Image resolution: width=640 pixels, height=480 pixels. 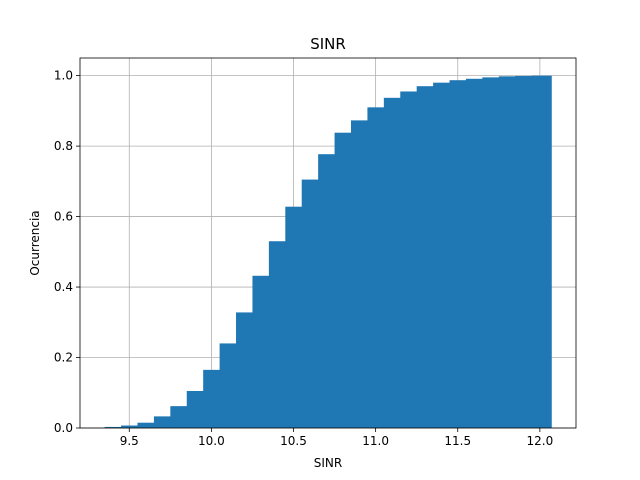 I want to click on y-tick-label: 0.0, so click(x=63, y=428).